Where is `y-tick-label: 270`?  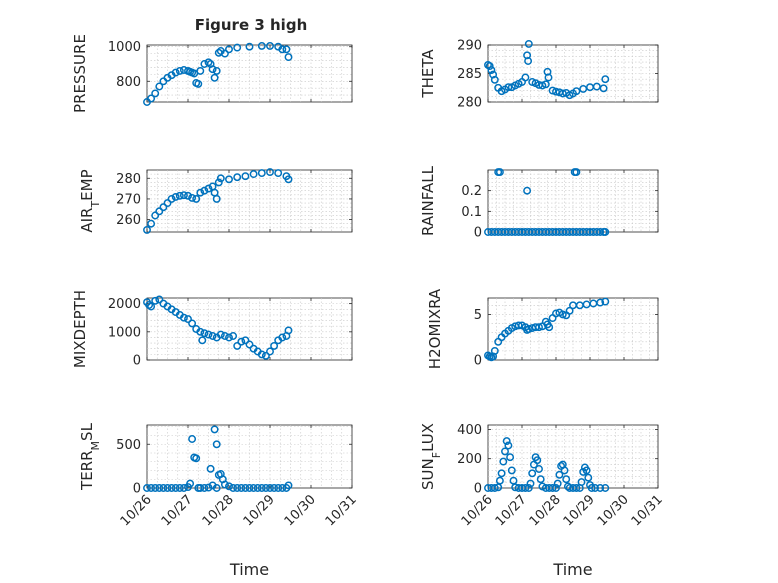 y-tick-label: 270 is located at coordinates (128, 199).